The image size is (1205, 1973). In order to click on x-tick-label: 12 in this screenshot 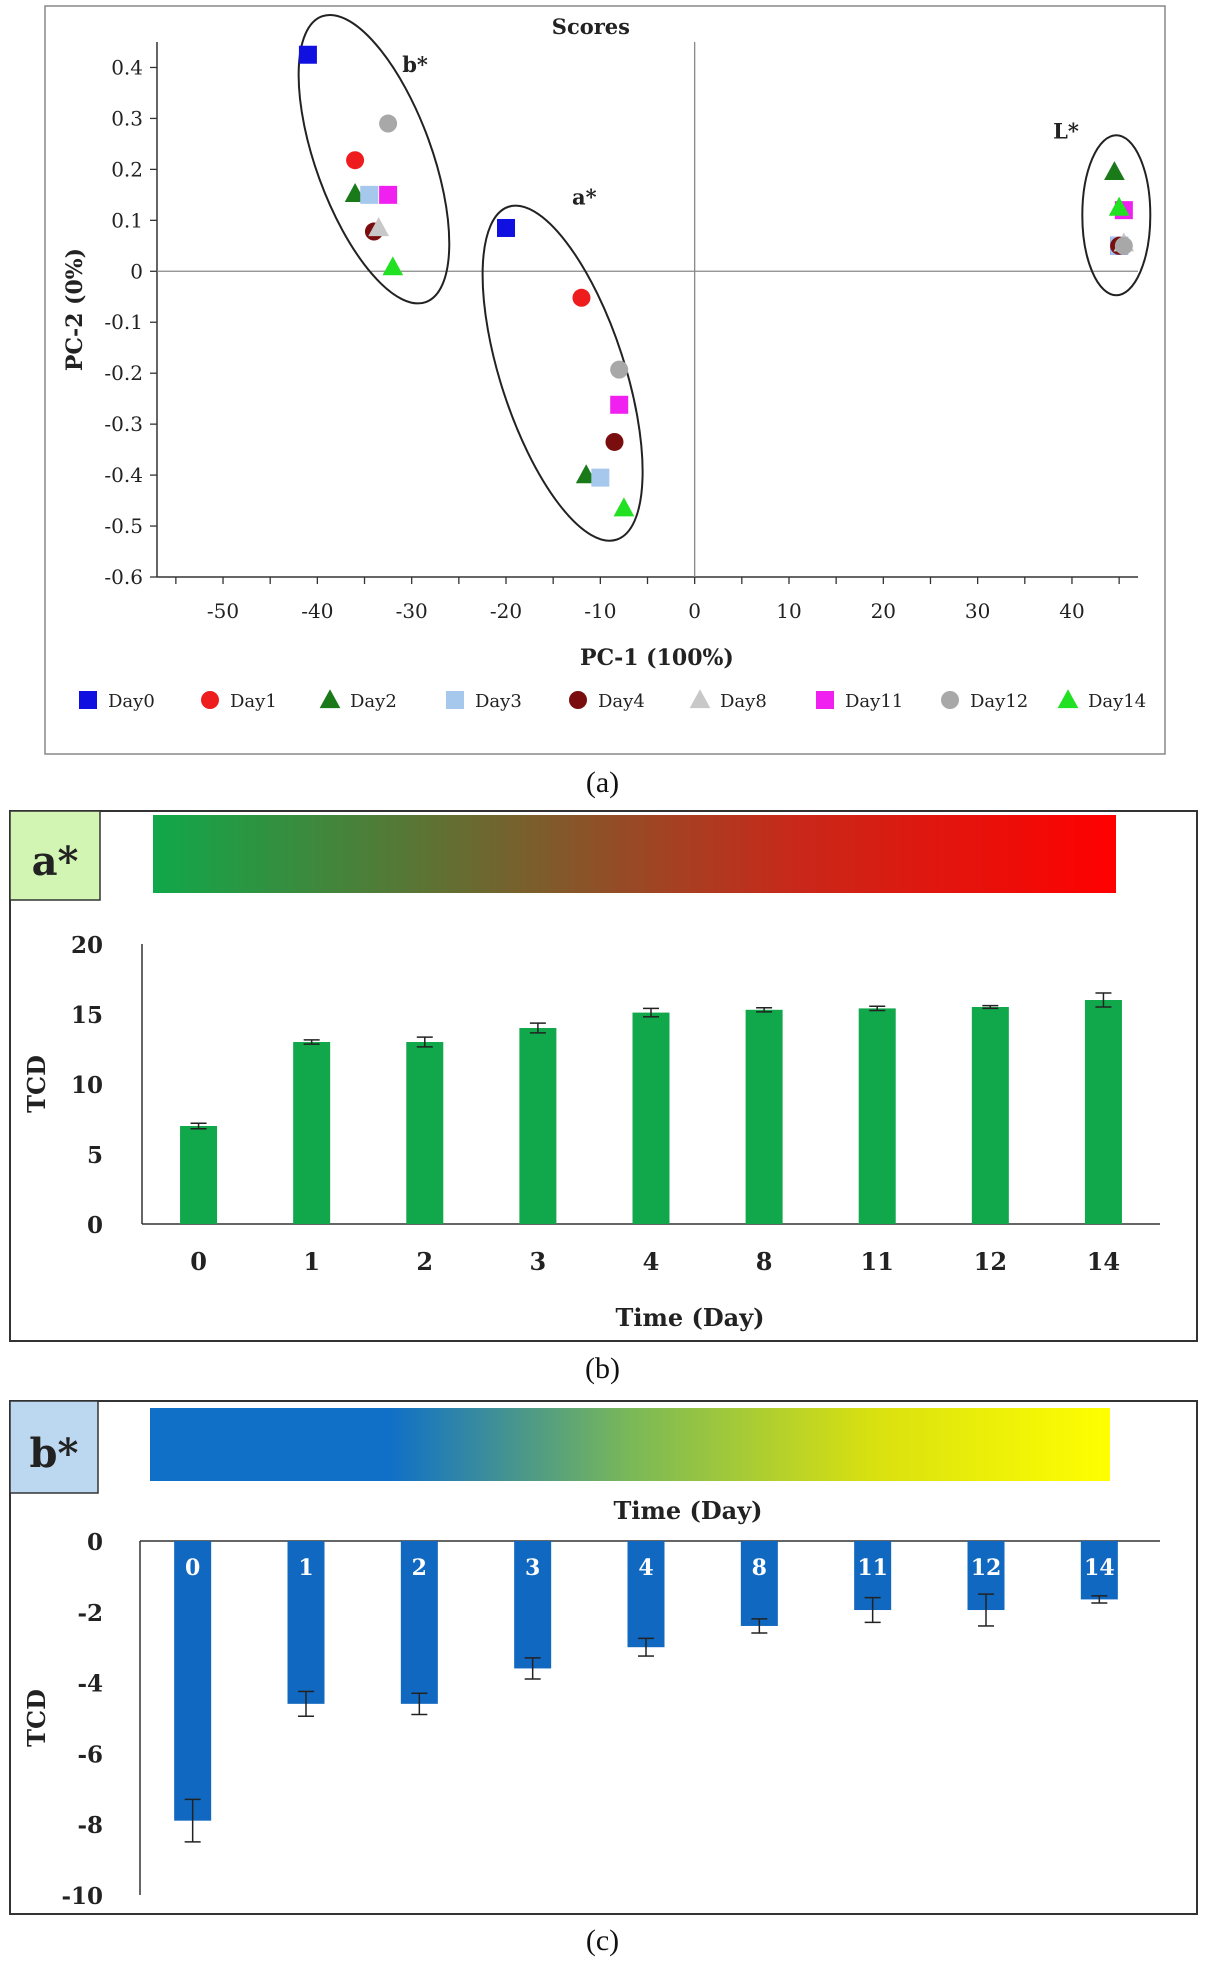, I will do `click(990, 1261)`.